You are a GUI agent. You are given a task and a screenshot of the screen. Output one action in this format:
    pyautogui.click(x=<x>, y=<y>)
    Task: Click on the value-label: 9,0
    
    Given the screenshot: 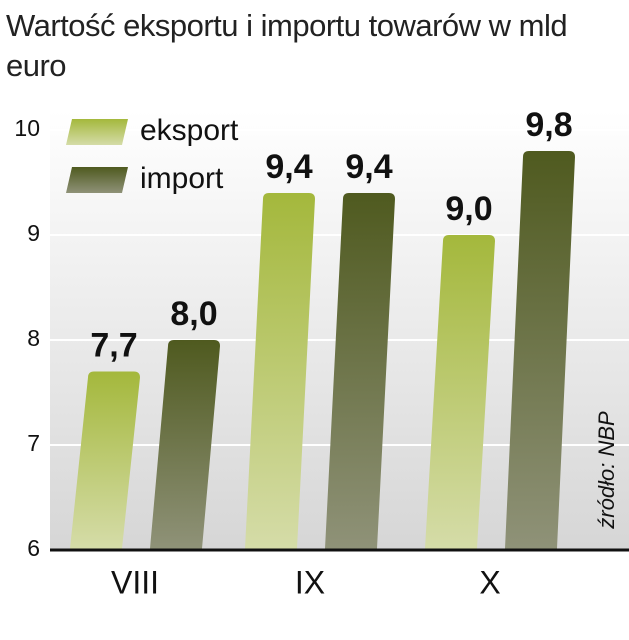 What is the action you would take?
    pyautogui.click(x=468, y=209)
    